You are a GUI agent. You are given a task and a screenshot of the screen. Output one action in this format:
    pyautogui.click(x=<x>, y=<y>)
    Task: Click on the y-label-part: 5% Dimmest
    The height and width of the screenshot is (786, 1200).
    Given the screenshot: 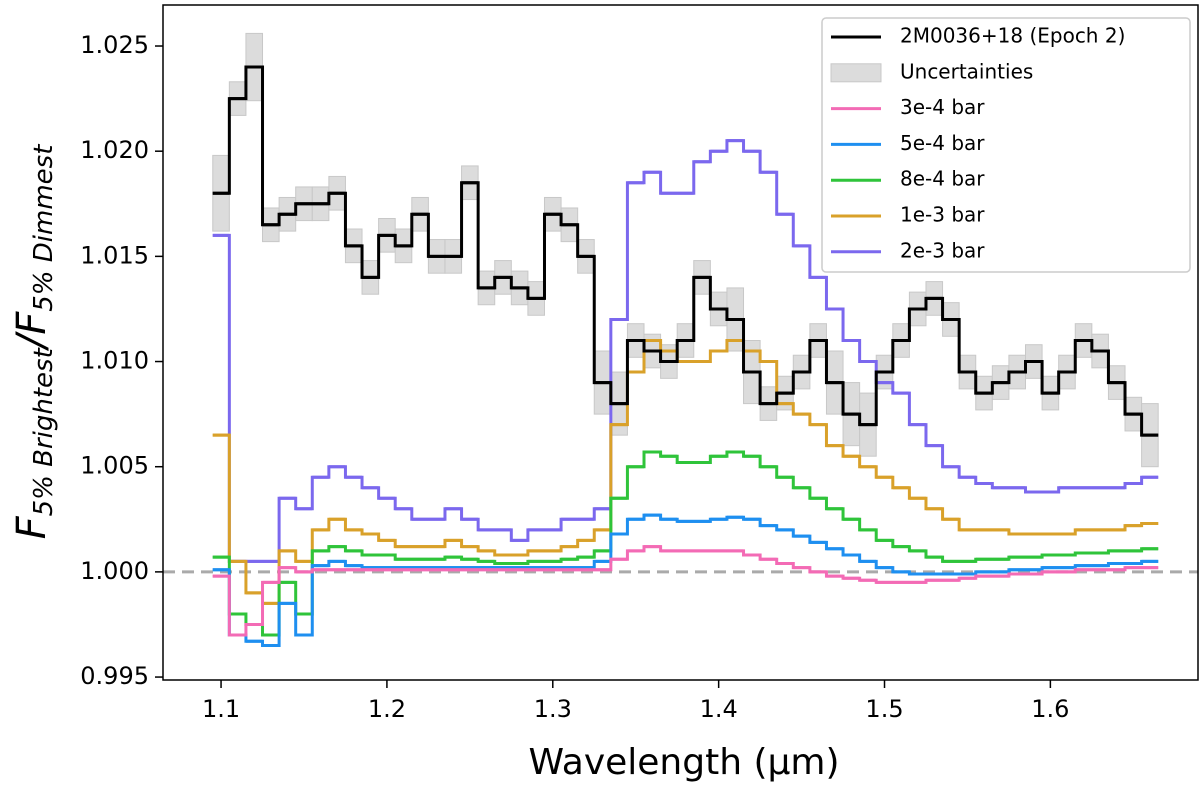 What is the action you would take?
    pyautogui.click(x=44, y=228)
    